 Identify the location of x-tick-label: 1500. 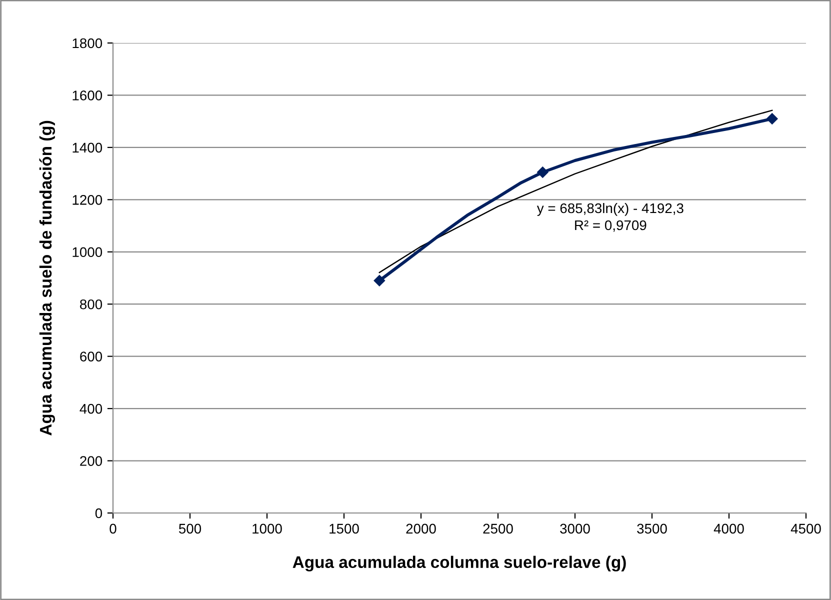
(344, 529).